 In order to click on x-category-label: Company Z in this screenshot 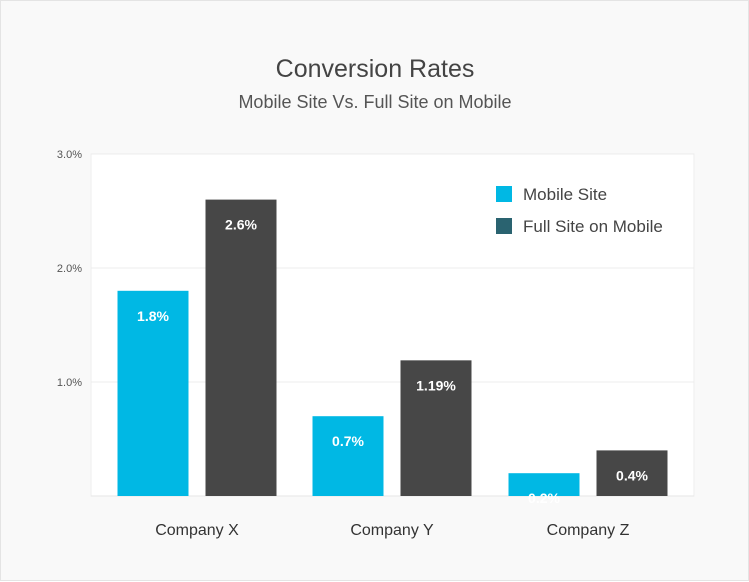, I will do `click(588, 530)`.